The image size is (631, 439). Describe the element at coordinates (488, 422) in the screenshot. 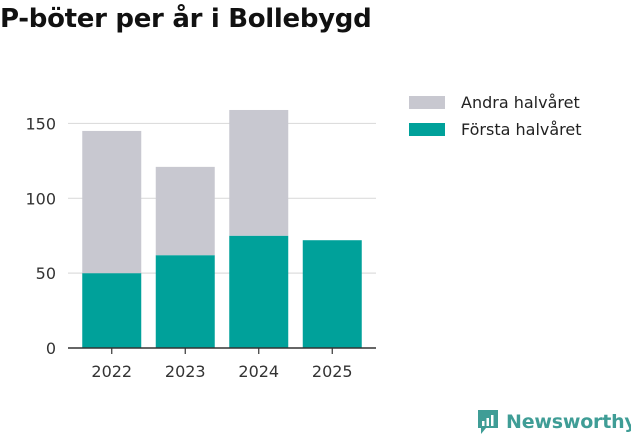

I see `newsworthy-logo-icon` at that location.